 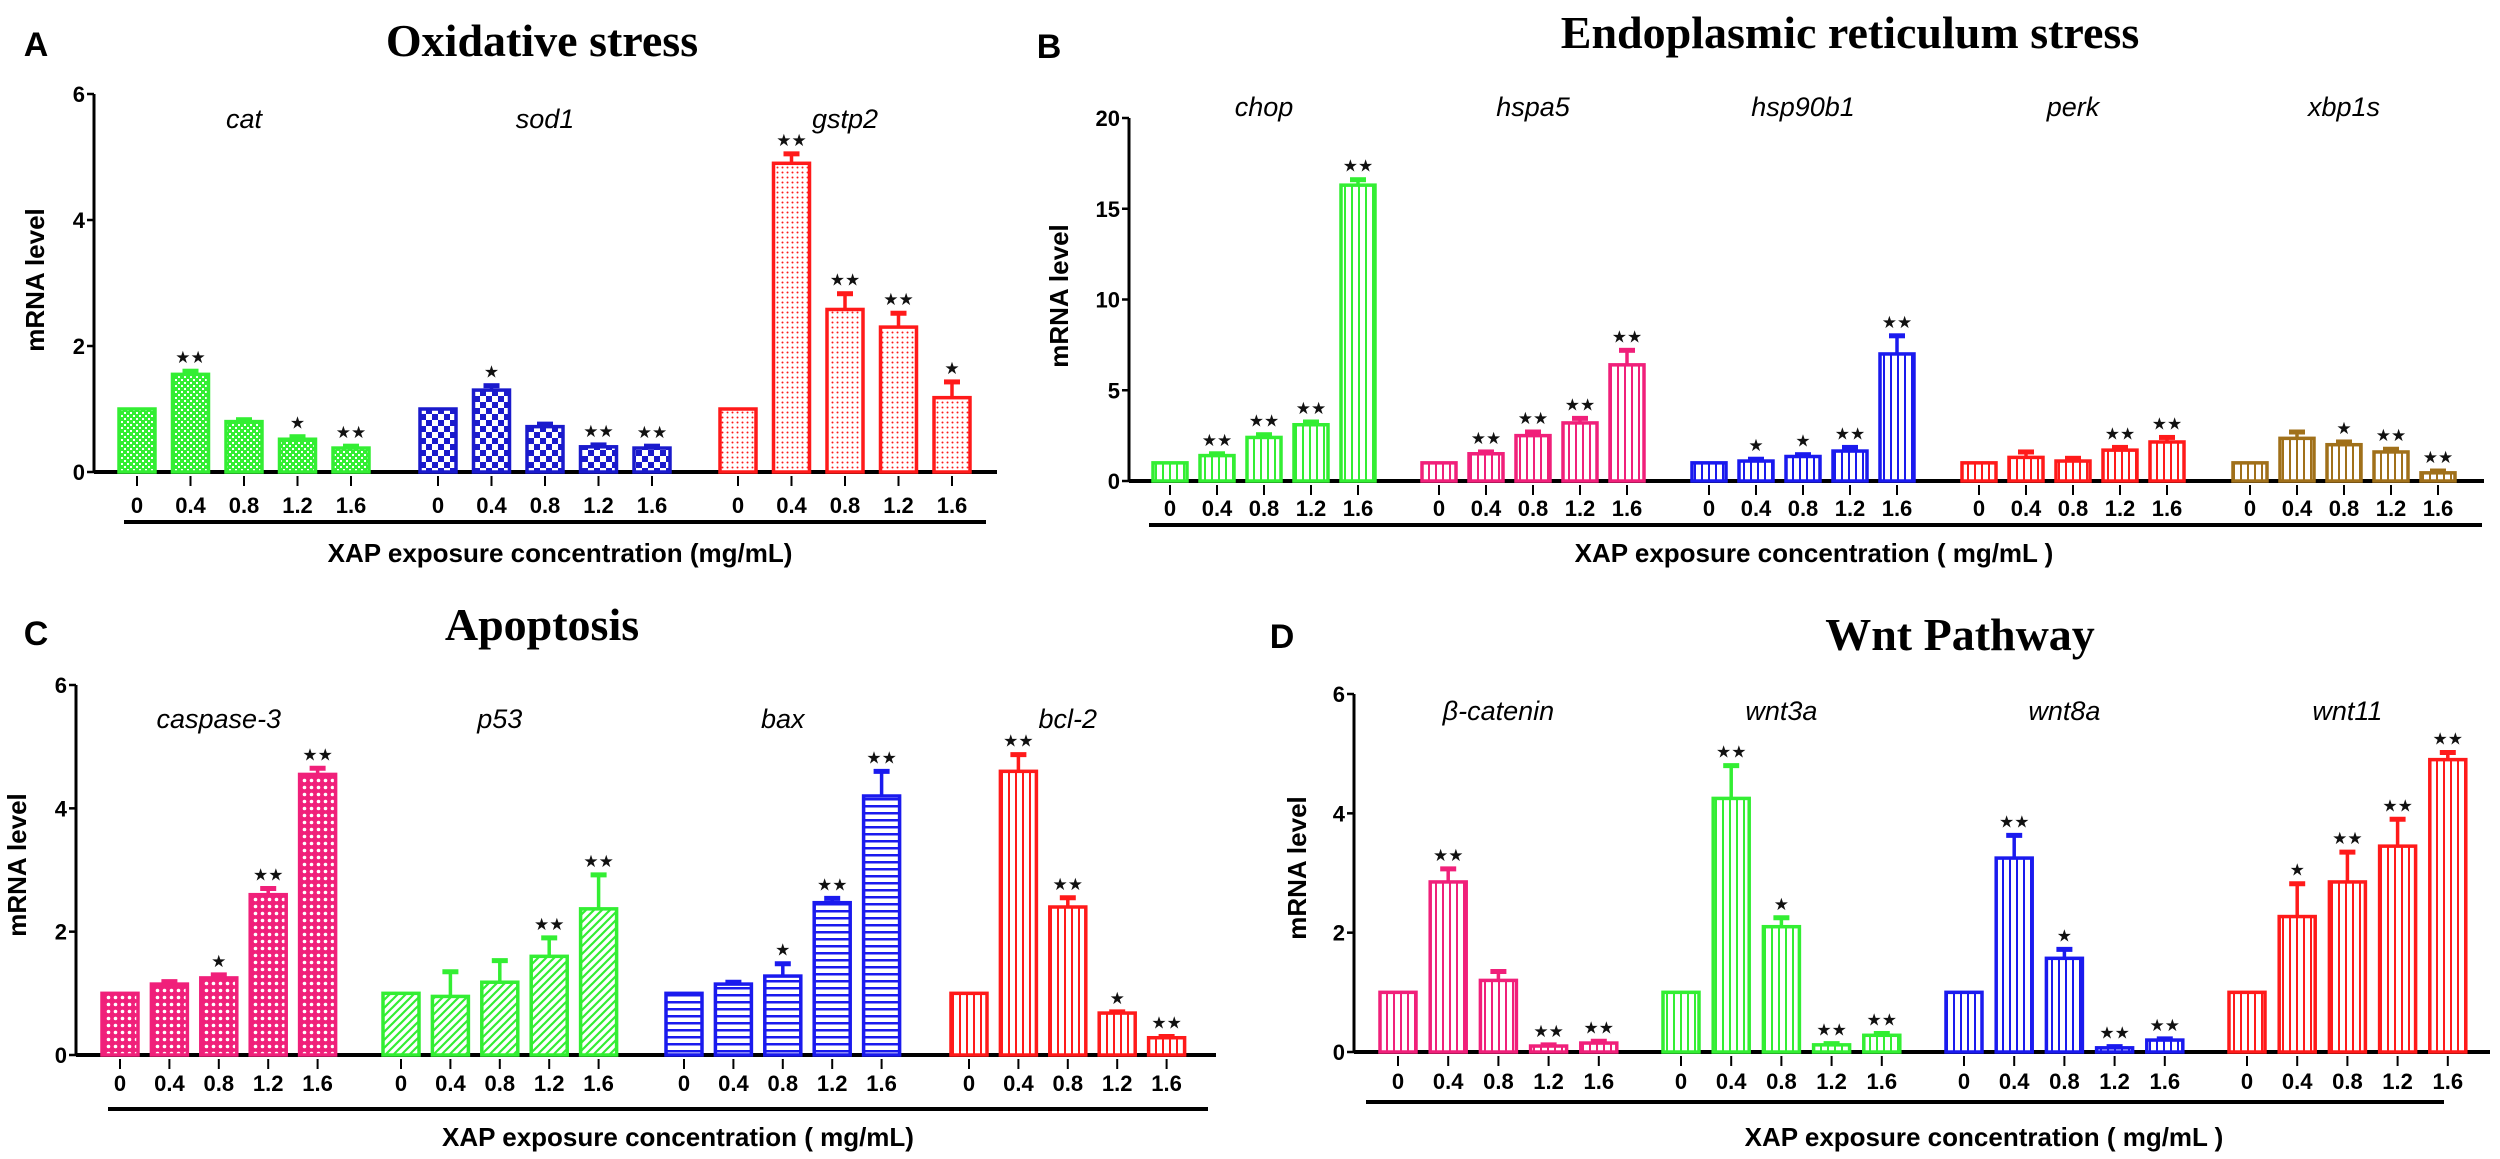 What do you see at coordinates (678, 1137) in the screenshot?
I see `x-axis-label: XAP exposure concentration ( mg/mL)` at bounding box center [678, 1137].